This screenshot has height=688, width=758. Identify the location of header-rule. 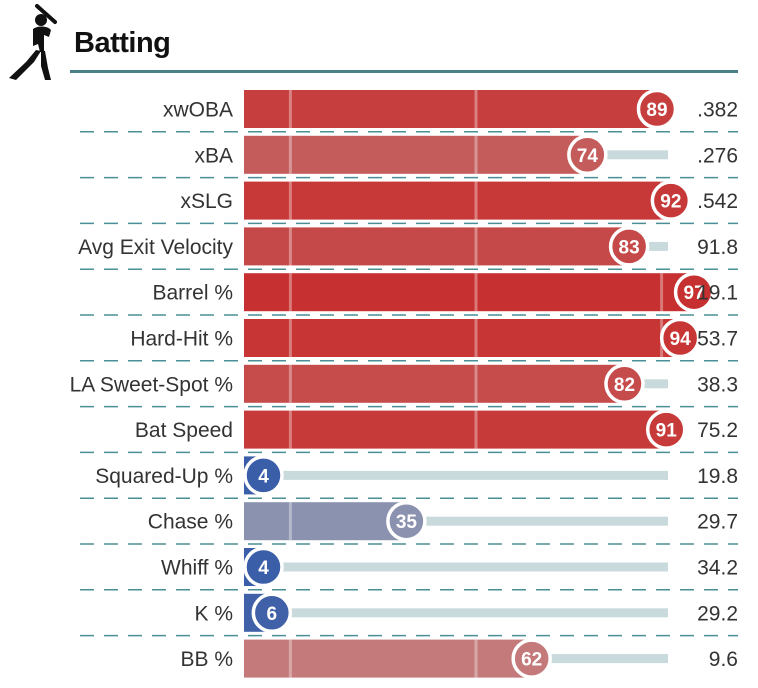
(404, 71).